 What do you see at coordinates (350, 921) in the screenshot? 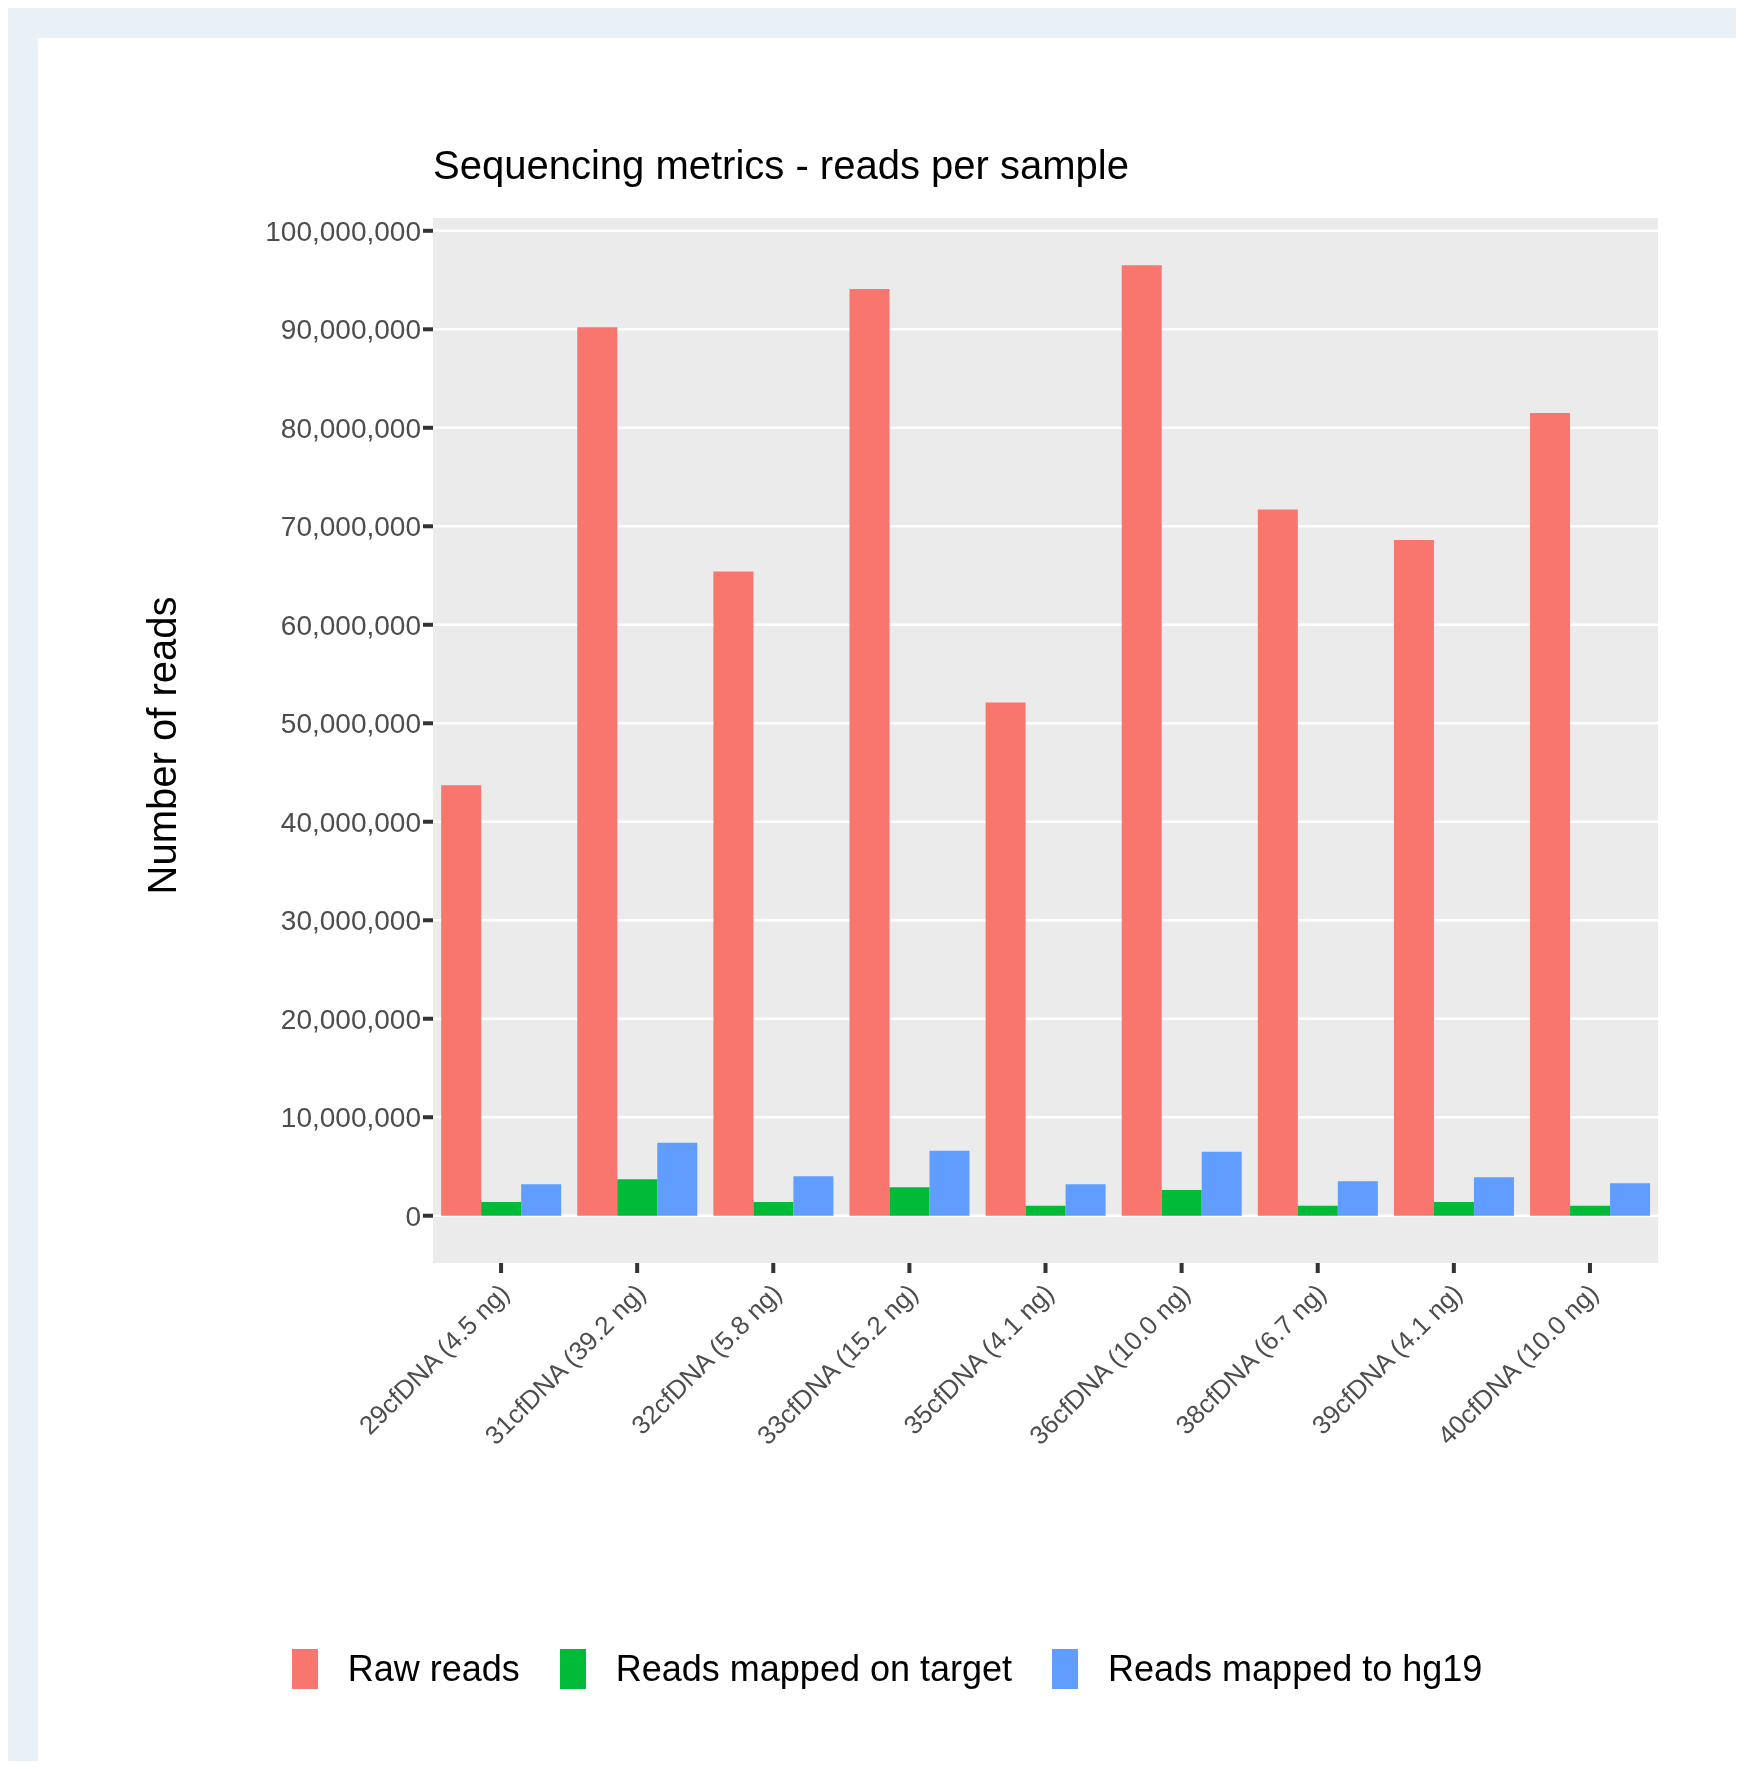
I see `y-tick-label: 30,000,000` at bounding box center [350, 921].